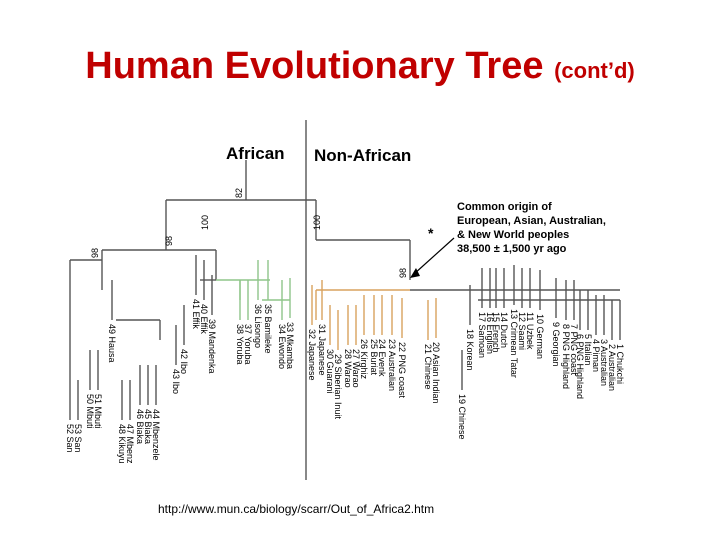 This screenshot has width=720, height=545. Describe the element at coordinates (403, 273) in the screenshot. I see `bootstrap-98-right: 98` at that location.